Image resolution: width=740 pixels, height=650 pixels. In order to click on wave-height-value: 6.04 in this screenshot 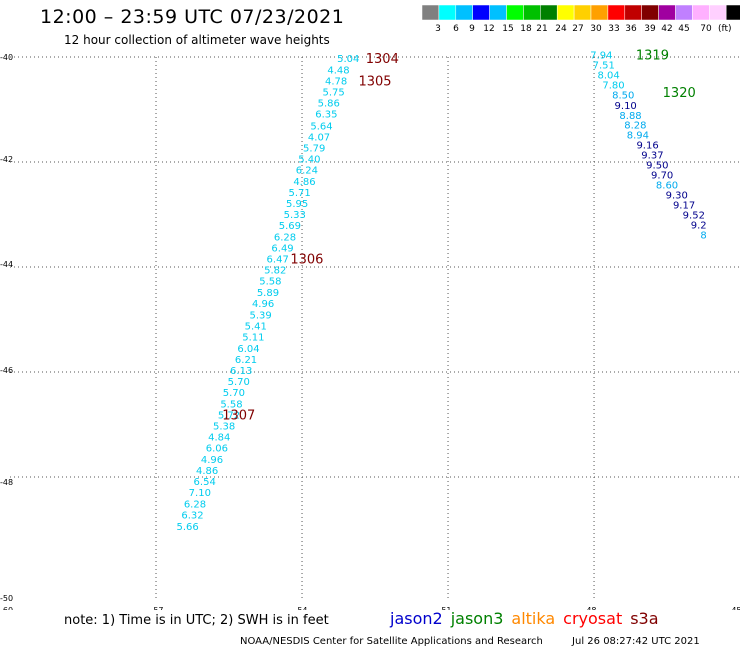, I will do `click(248, 349)`.